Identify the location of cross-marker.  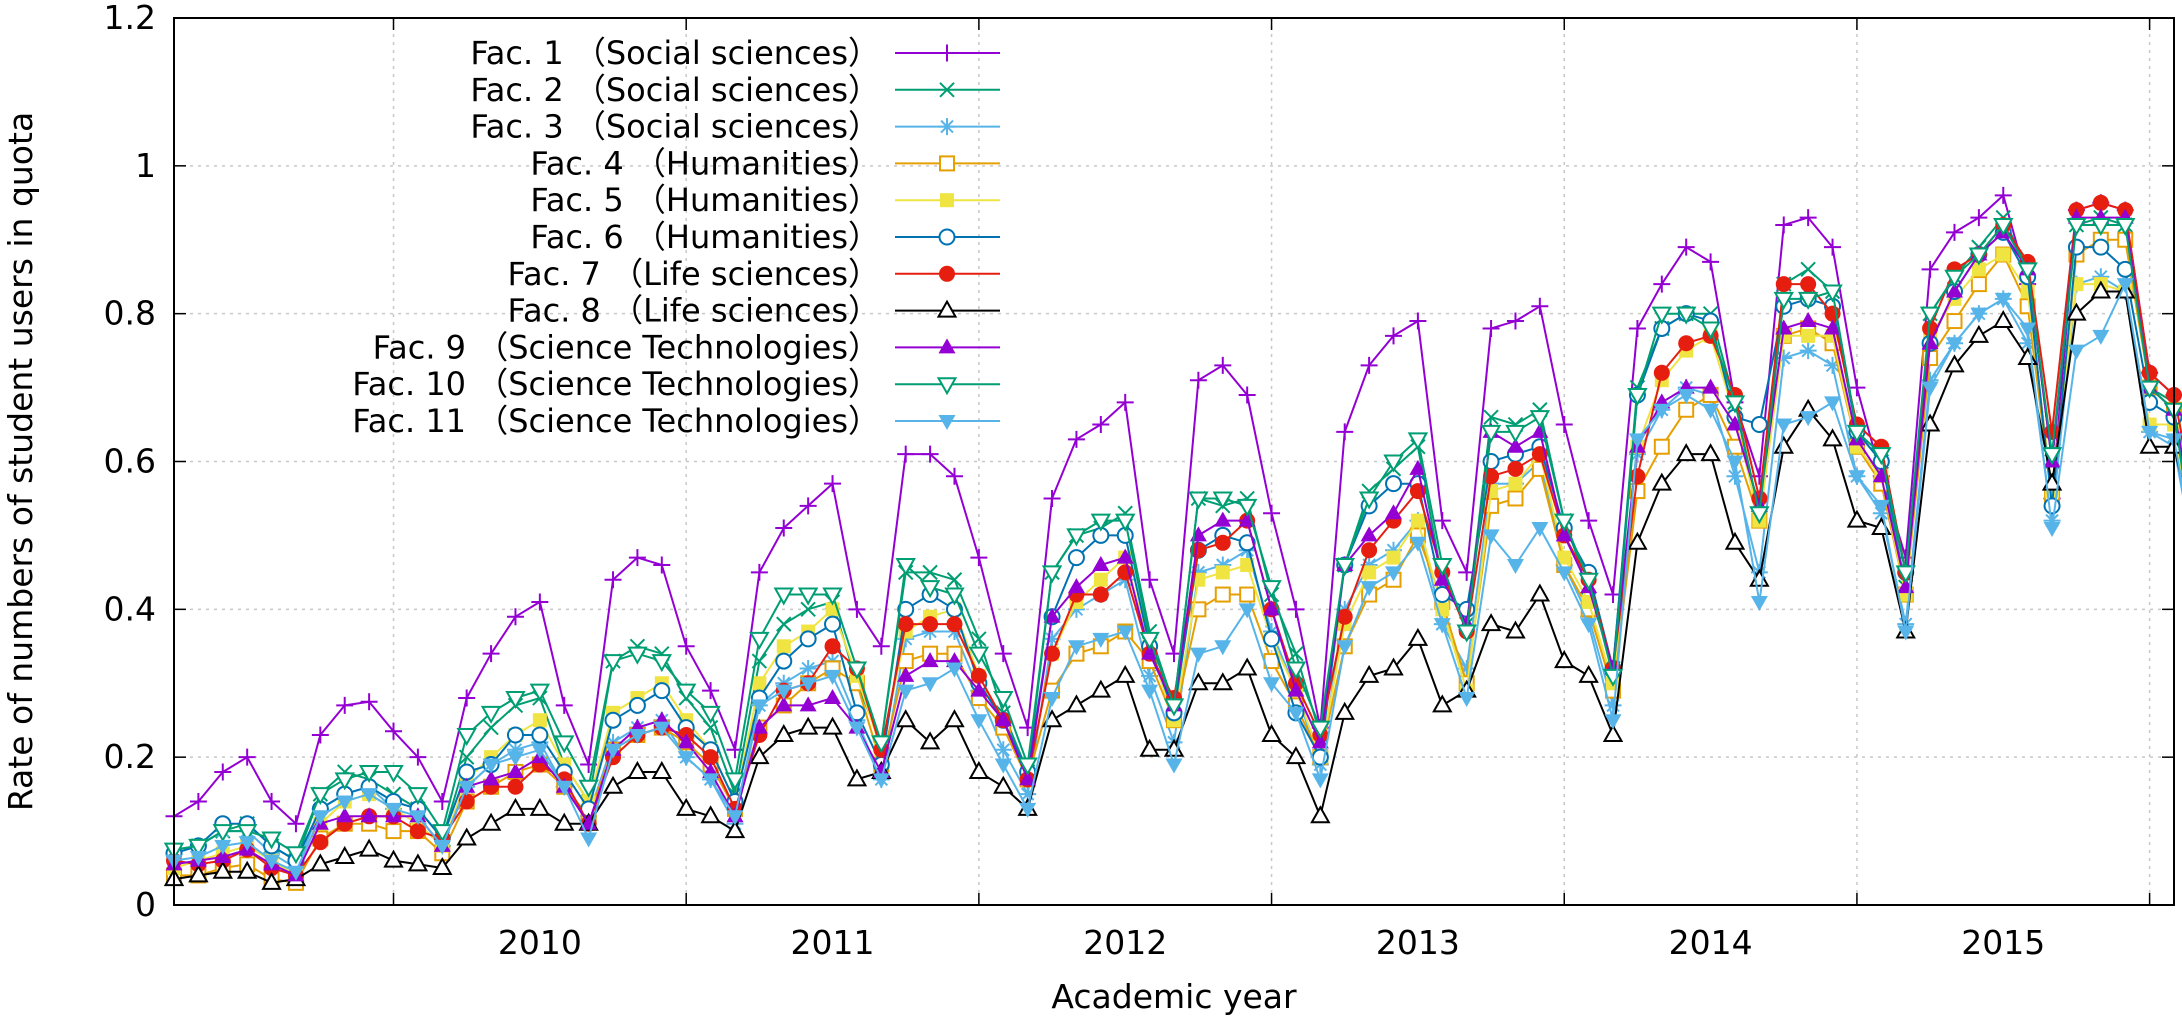
(784, 624).